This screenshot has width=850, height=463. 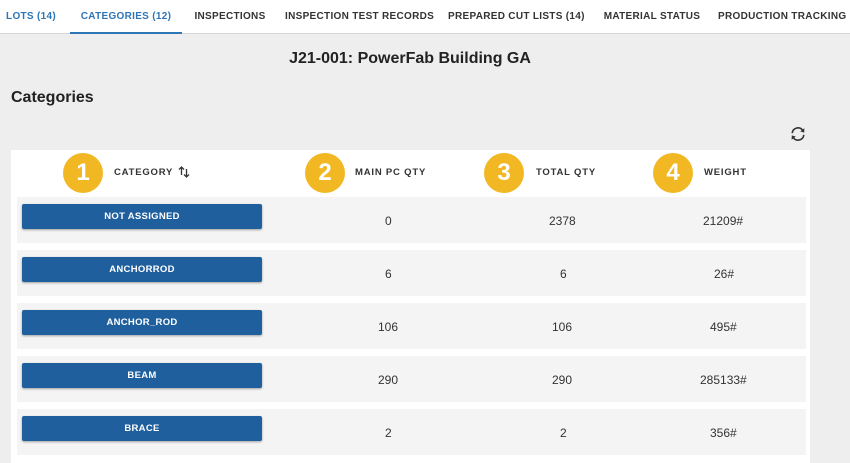 What do you see at coordinates (388, 327) in the screenshot?
I see `main-pc-qty-cell: 106` at bounding box center [388, 327].